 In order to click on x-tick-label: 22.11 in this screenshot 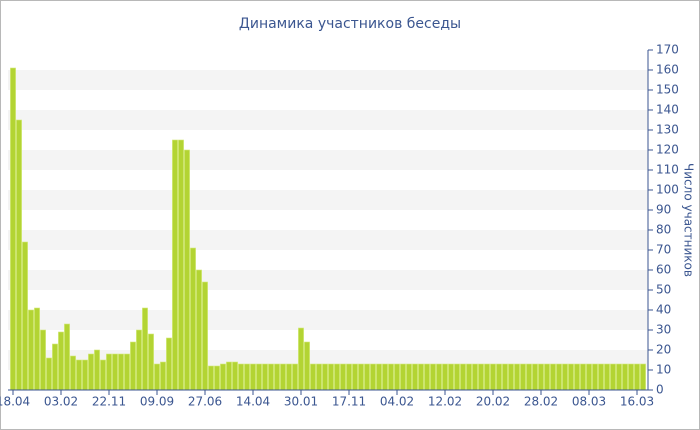, I will do `click(109, 402)`.